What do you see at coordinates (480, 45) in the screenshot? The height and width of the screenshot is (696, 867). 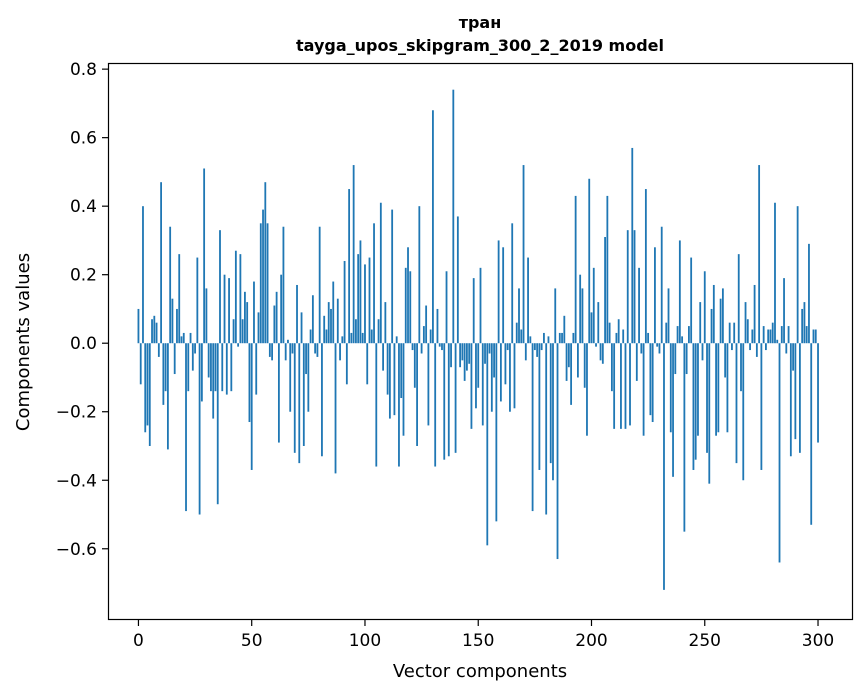 I see `chart-subtitle: tayga_upos_skipgram_300_2_2019 model` at bounding box center [480, 45].